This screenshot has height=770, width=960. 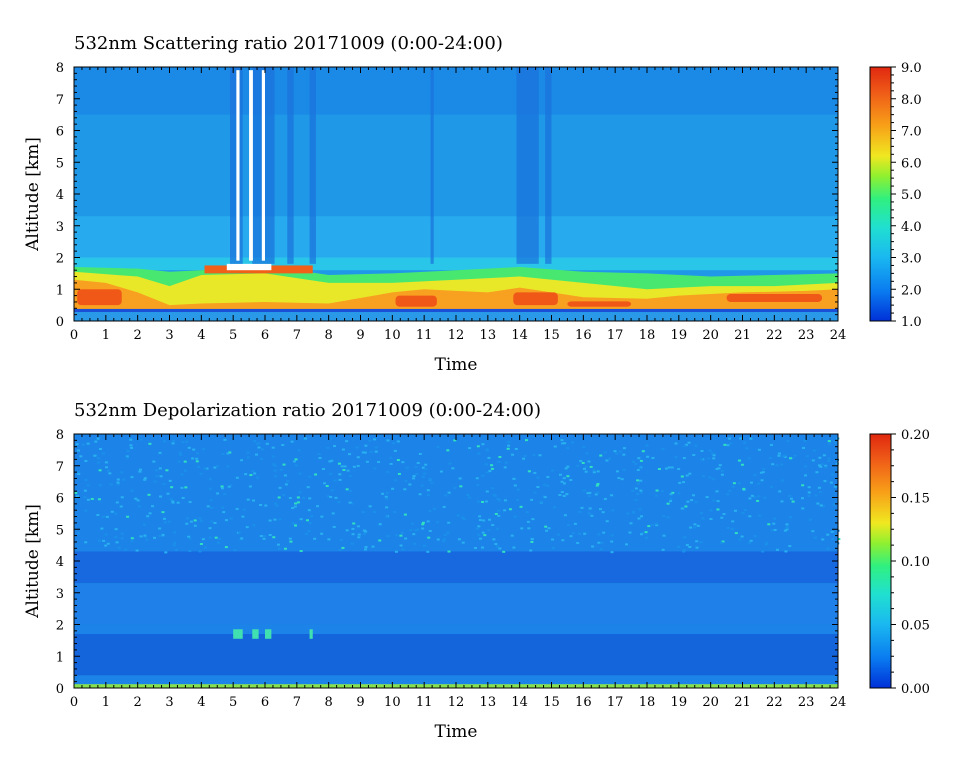 I want to click on x-tick-label: 1, so click(x=106, y=335).